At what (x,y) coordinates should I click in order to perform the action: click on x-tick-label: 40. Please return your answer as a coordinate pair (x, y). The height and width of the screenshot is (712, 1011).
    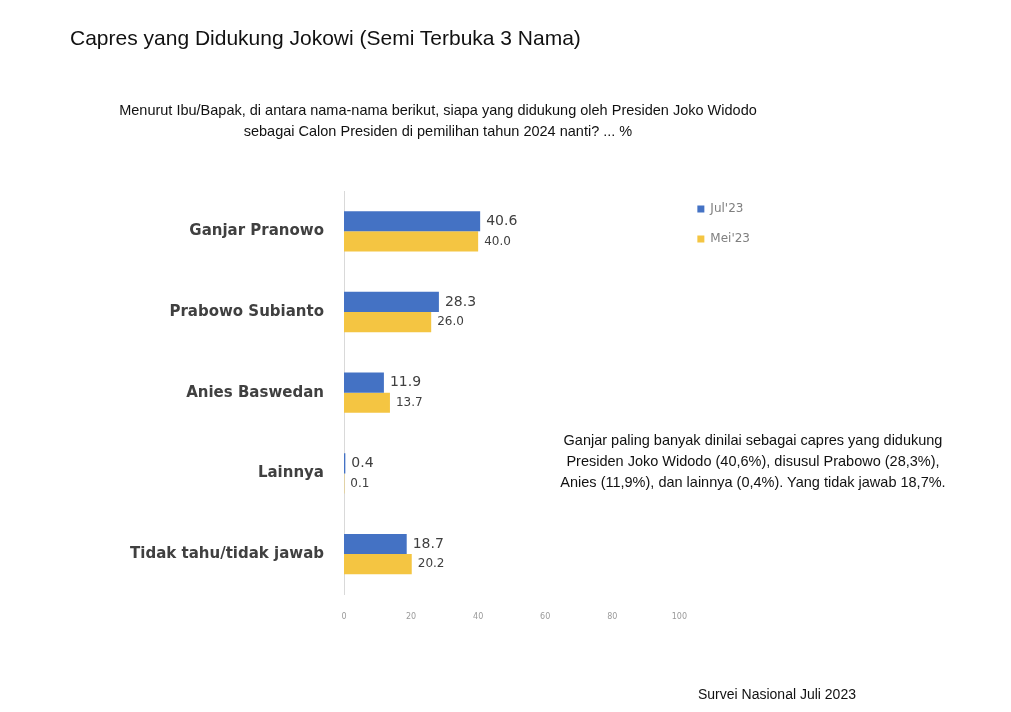
    Looking at the image, I should click on (478, 617).